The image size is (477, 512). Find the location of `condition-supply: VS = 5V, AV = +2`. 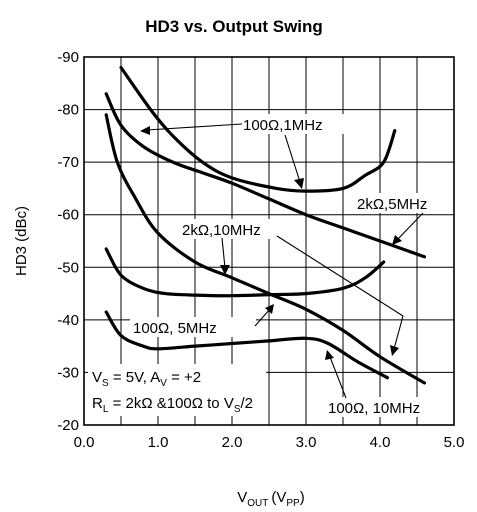

condition-supply: VS = 5V, AV = +2 is located at coordinates (146, 379).